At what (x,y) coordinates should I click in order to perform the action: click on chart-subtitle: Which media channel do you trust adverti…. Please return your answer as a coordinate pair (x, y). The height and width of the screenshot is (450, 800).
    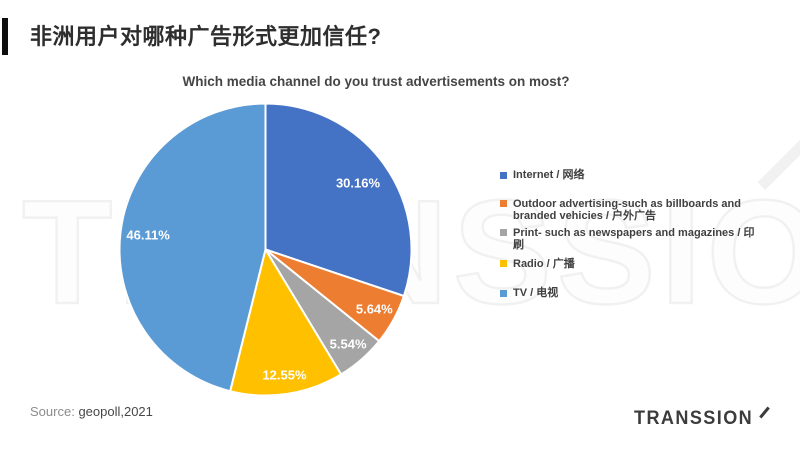
    Looking at the image, I should click on (376, 81).